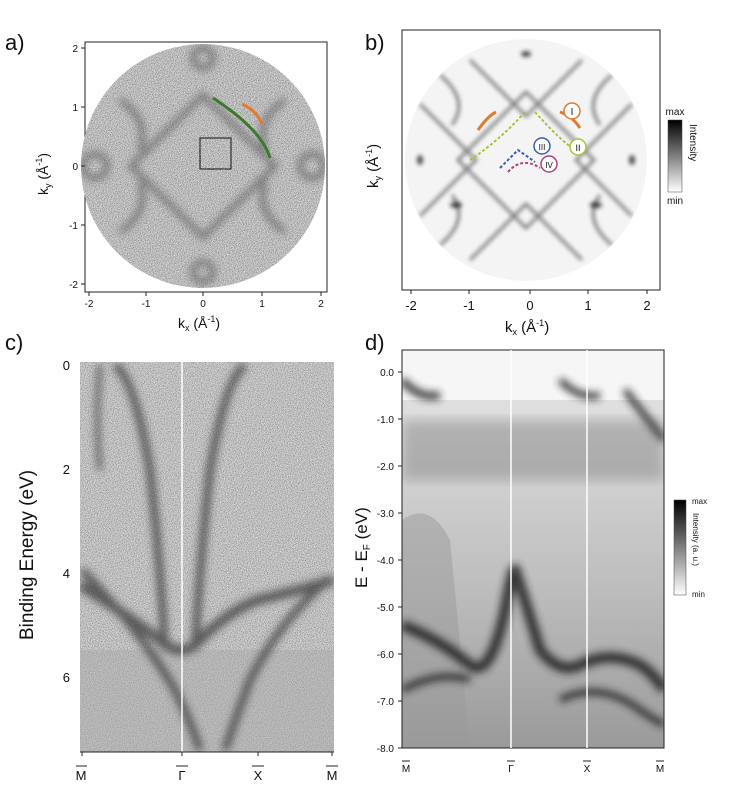  What do you see at coordinates (199, 323) in the screenshot?
I see `a-xlabel: kx (Å-1)` at bounding box center [199, 323].